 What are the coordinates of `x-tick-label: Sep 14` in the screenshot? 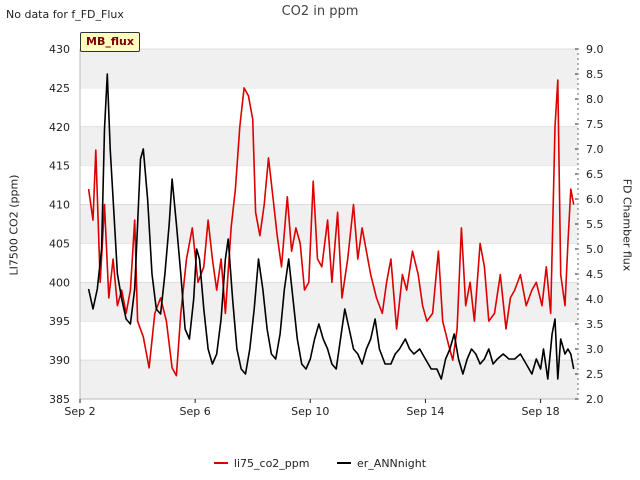 It's located at (425, 411).